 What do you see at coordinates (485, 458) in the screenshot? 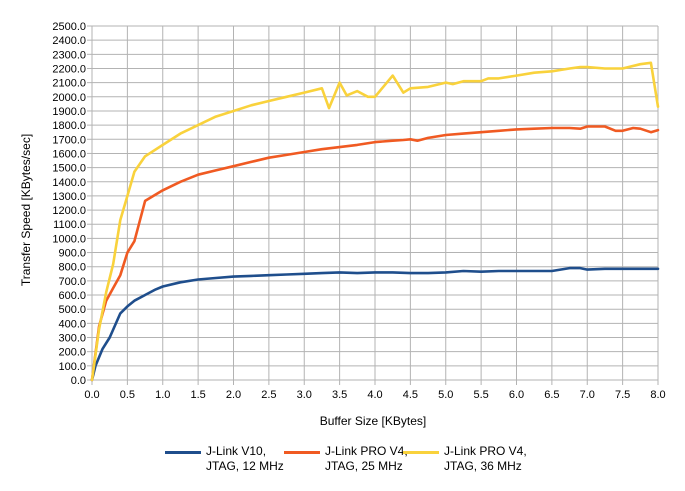
I see `legend-label: J-Link PRO V4, JTAG, 36 MHz` at bounding box center [485, 458].